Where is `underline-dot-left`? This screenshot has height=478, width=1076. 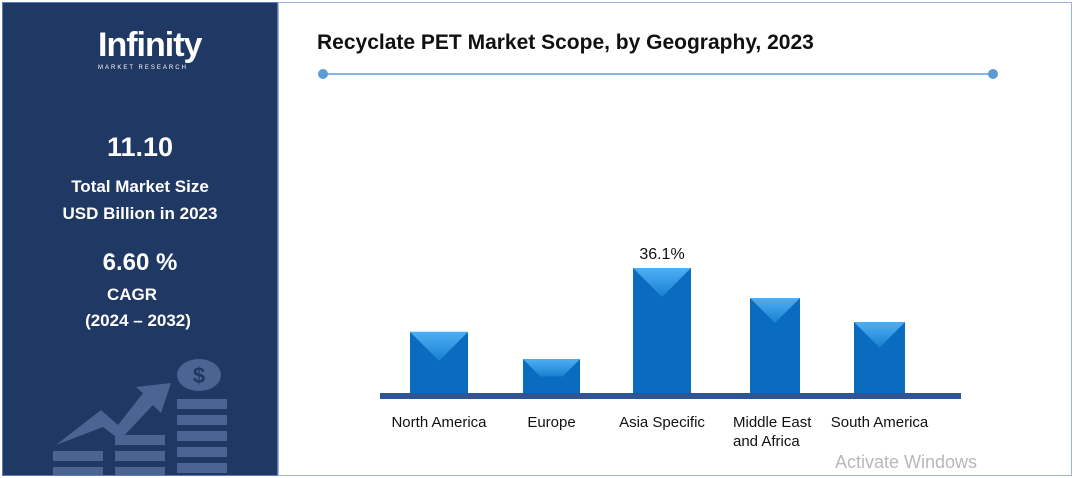
underline-dot-left is located at coordinates (323, 74).